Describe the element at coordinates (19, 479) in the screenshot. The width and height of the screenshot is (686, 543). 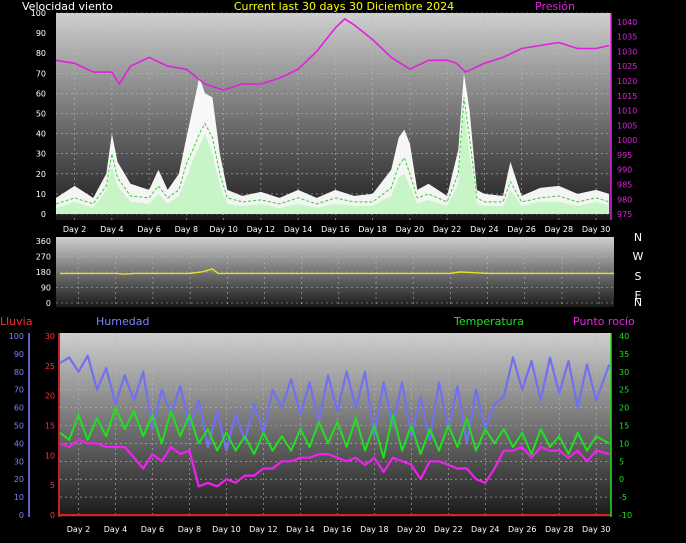
I see `humidity-tick-label: 20` at that location.